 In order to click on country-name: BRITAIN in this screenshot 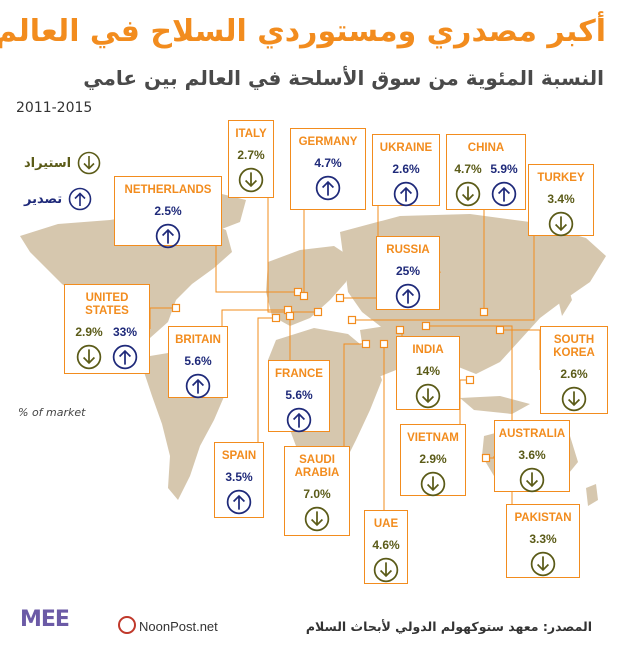, I will do `click(198, 340)`.